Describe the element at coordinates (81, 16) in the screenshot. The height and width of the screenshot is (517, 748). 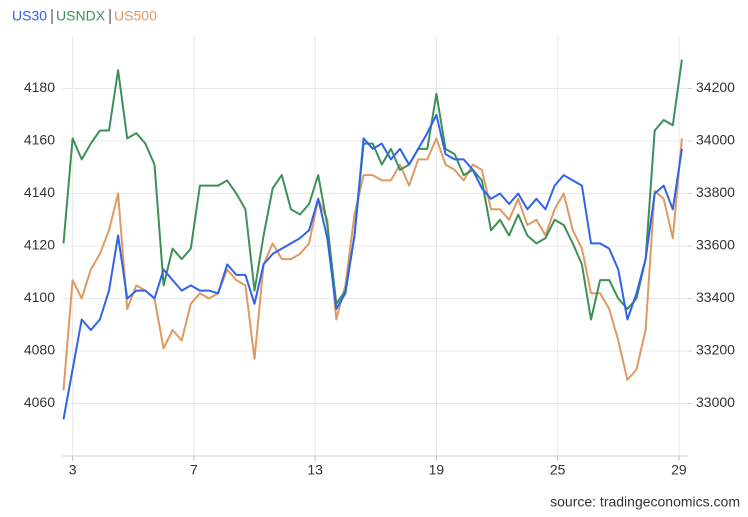
I see `legend-entry: USNDX` at that location.